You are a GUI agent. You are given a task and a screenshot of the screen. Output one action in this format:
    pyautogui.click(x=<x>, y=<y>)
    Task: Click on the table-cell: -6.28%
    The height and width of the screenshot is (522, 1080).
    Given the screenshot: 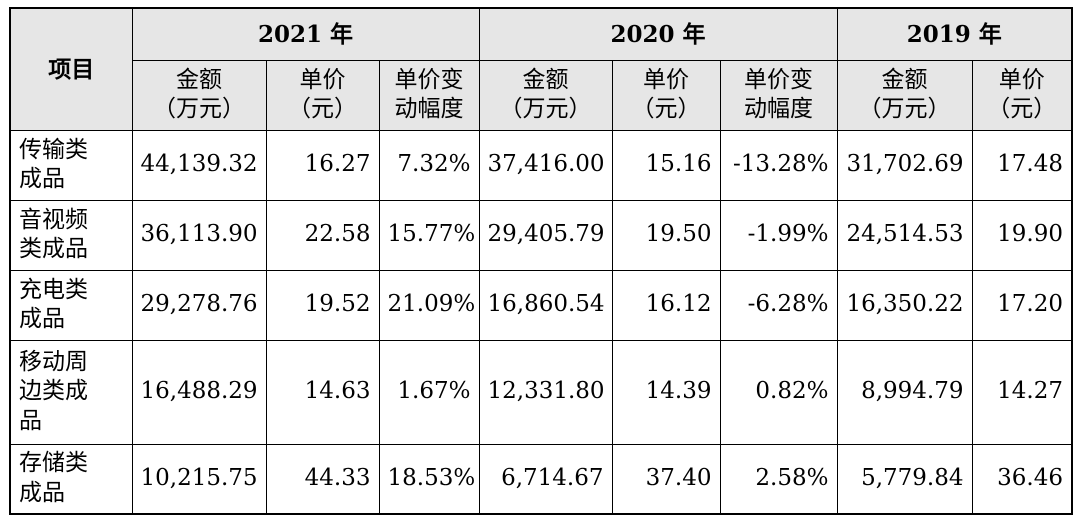 What is the action you would take?
    pyautogui.click(x=778, y=305)
    